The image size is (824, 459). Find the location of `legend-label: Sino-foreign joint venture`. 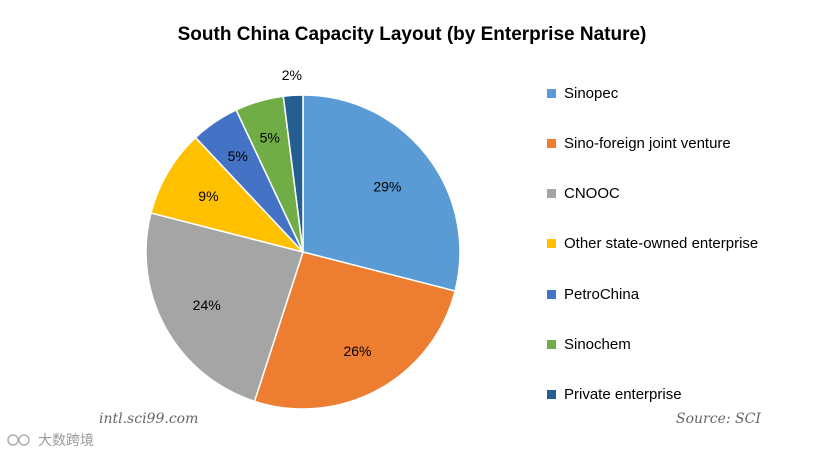

legend-label: Sino-foreign joint venture is located at coordinates (647, 143).